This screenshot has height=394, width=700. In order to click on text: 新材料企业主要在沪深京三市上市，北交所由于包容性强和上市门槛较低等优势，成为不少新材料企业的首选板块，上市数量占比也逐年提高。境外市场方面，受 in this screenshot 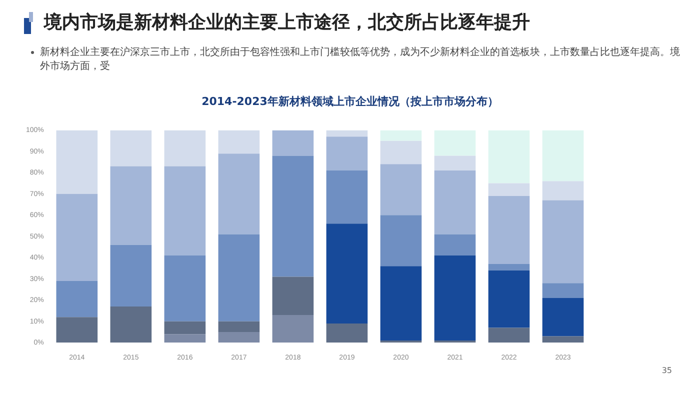, I will do `click(360, 60)`.